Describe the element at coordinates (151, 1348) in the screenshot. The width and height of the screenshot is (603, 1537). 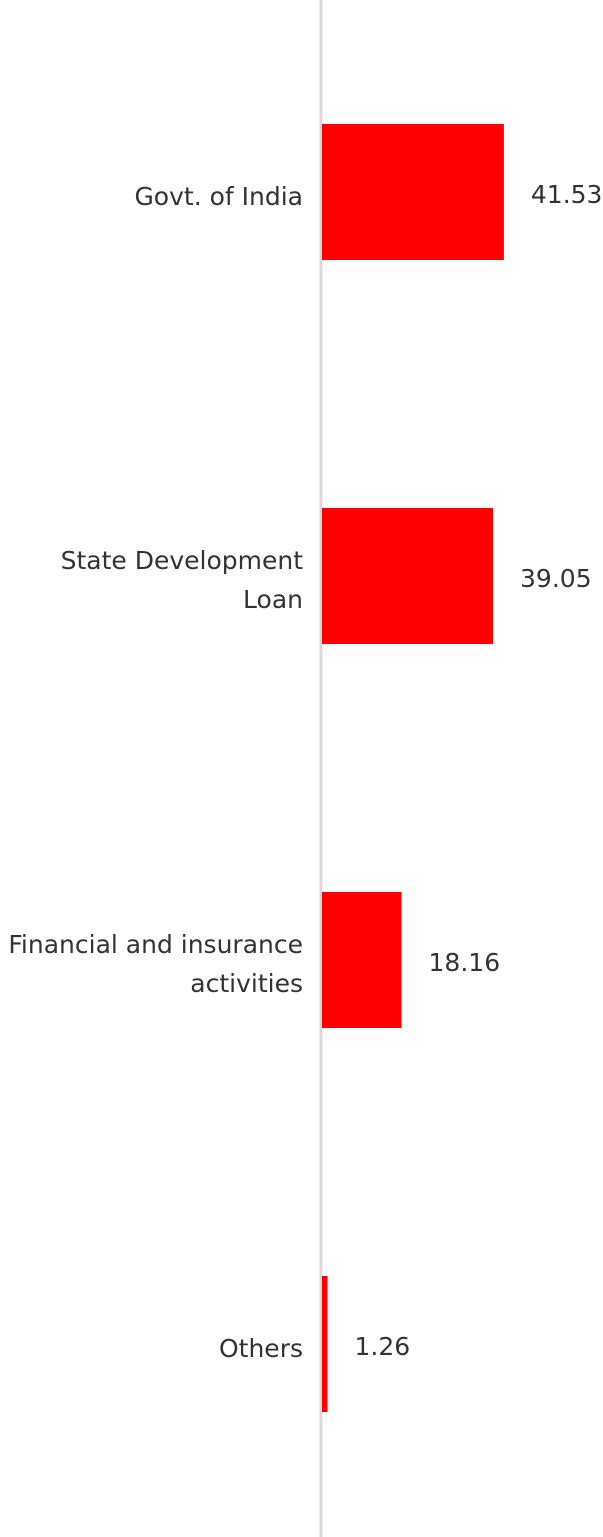
I see `category-label: Others` at that location.